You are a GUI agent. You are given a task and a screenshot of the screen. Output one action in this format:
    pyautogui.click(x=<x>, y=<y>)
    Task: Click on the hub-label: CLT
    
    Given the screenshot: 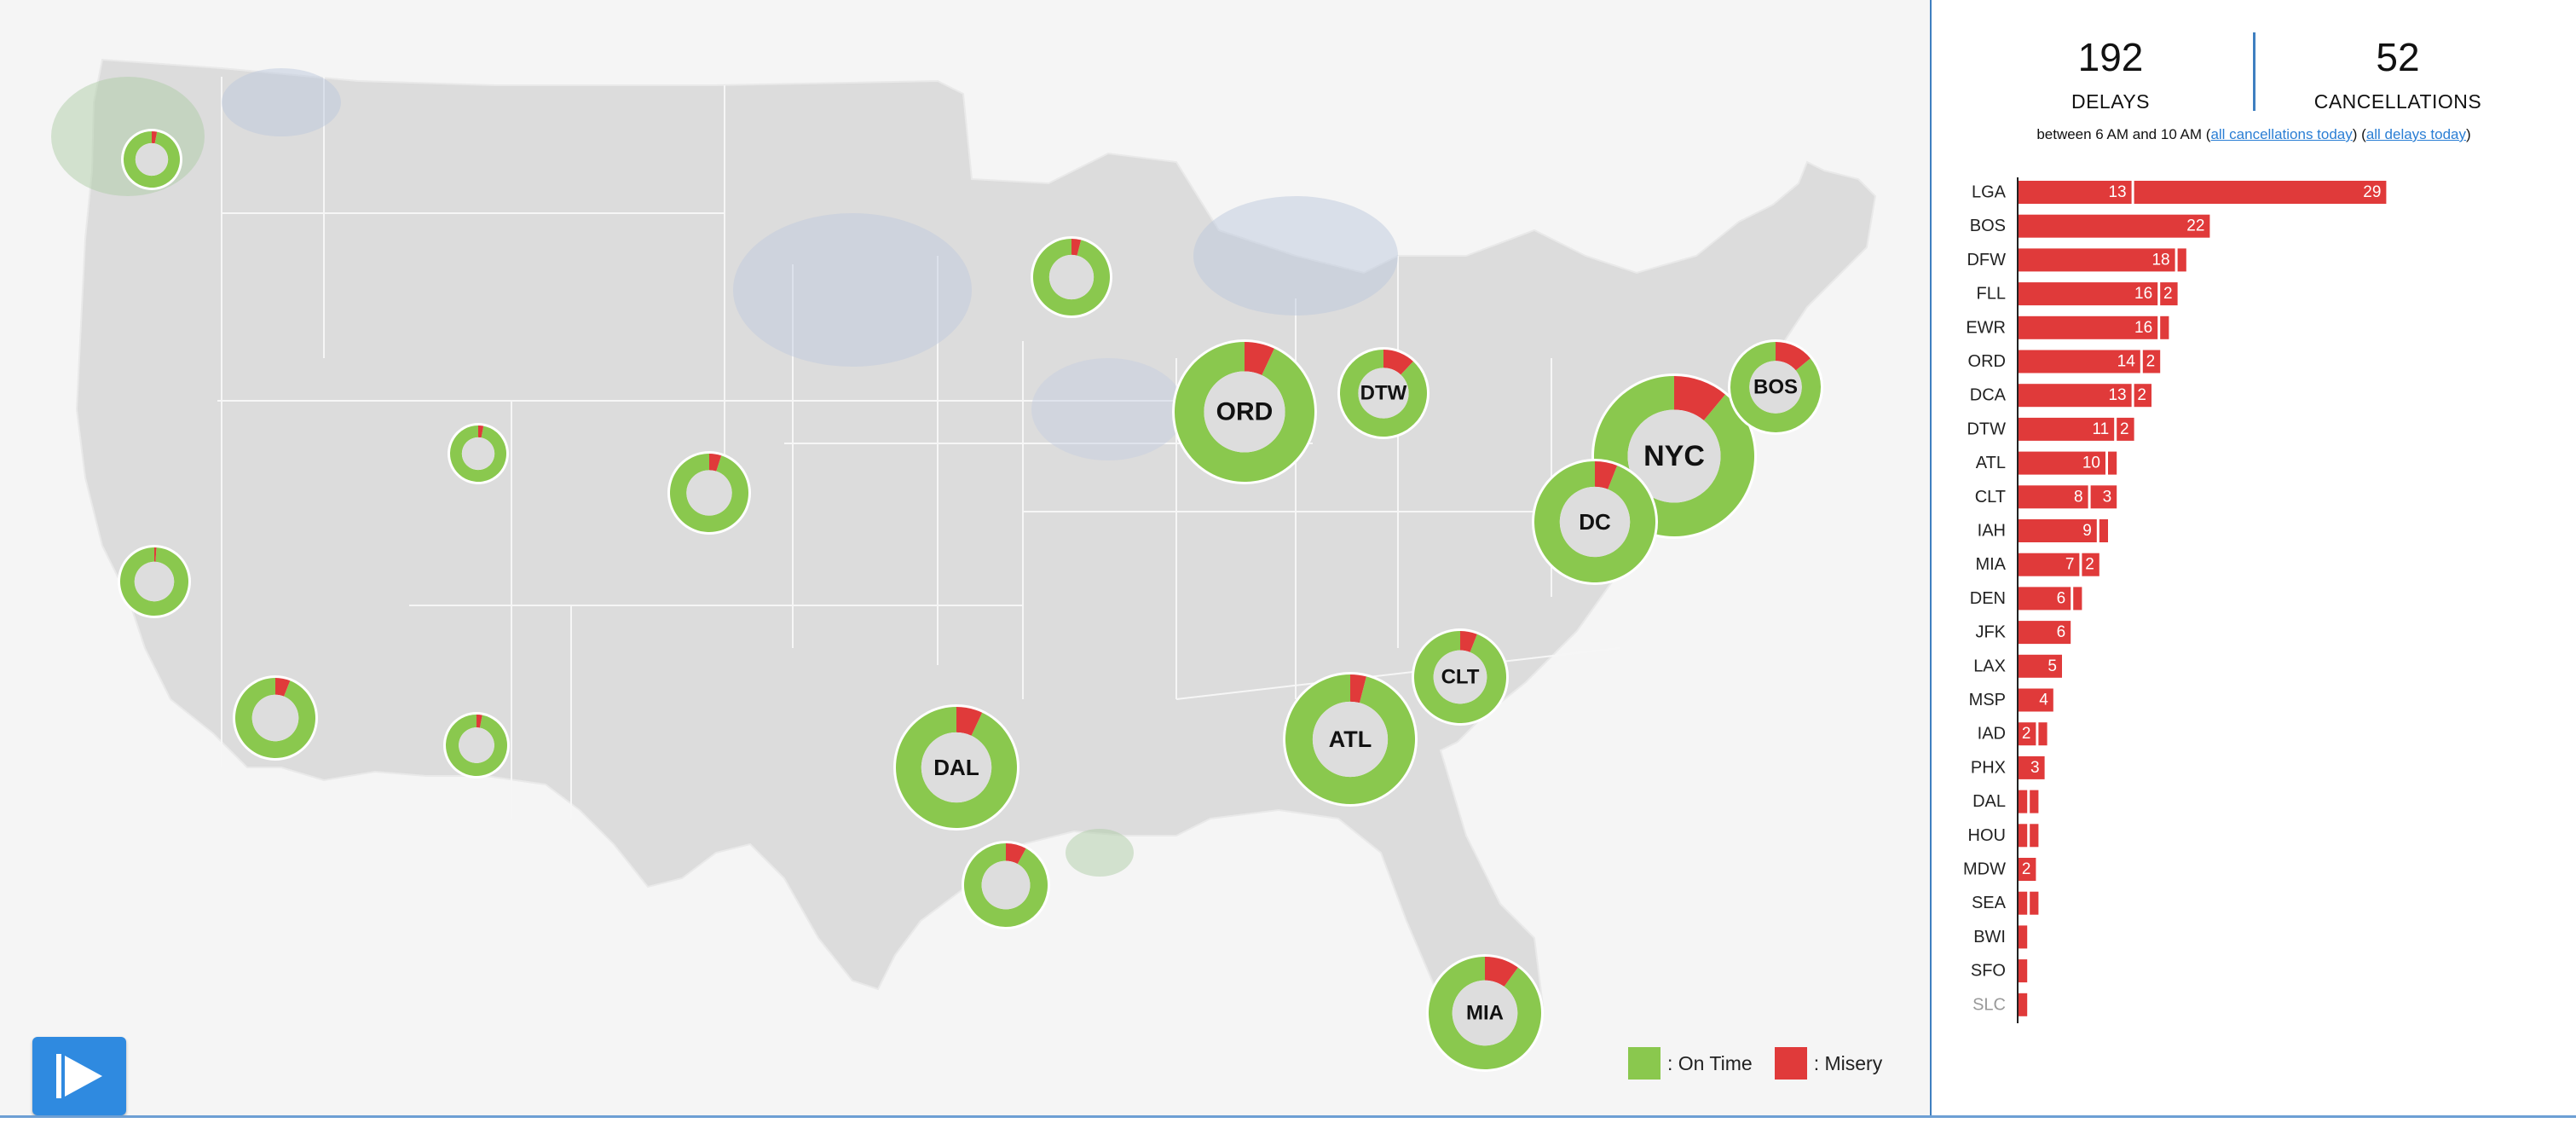 What is the action you would take?
    pyautogui.click(x=1460, y=677)
    